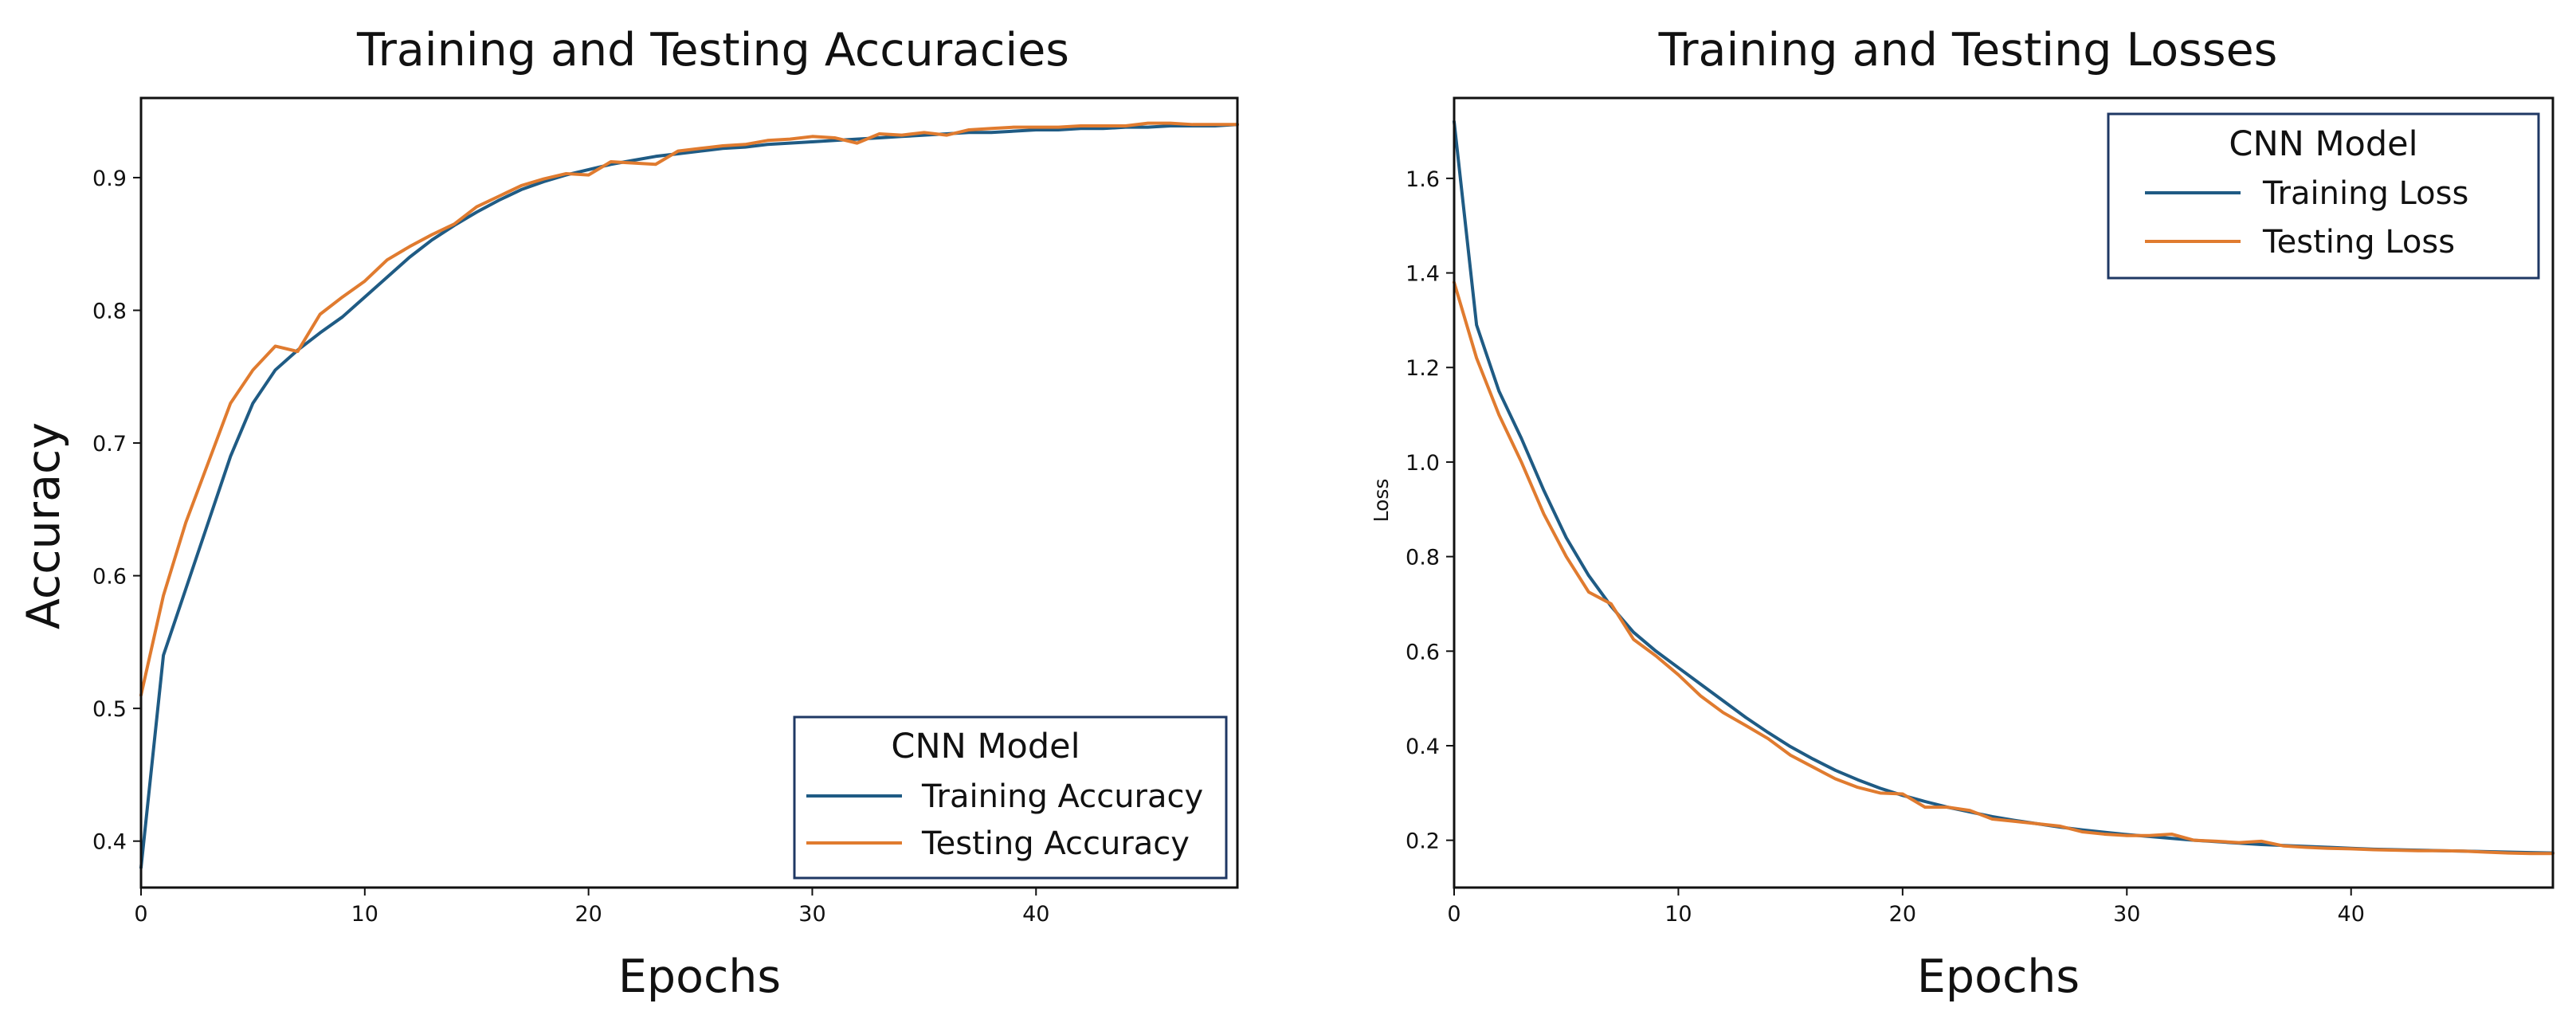 Image resolution: width=2576 pixels, height=1023 pixels. Describe the element at coordinates (1423, 558) in the screenshot. I see `loss-y-tick-label: 0.8` at that location.